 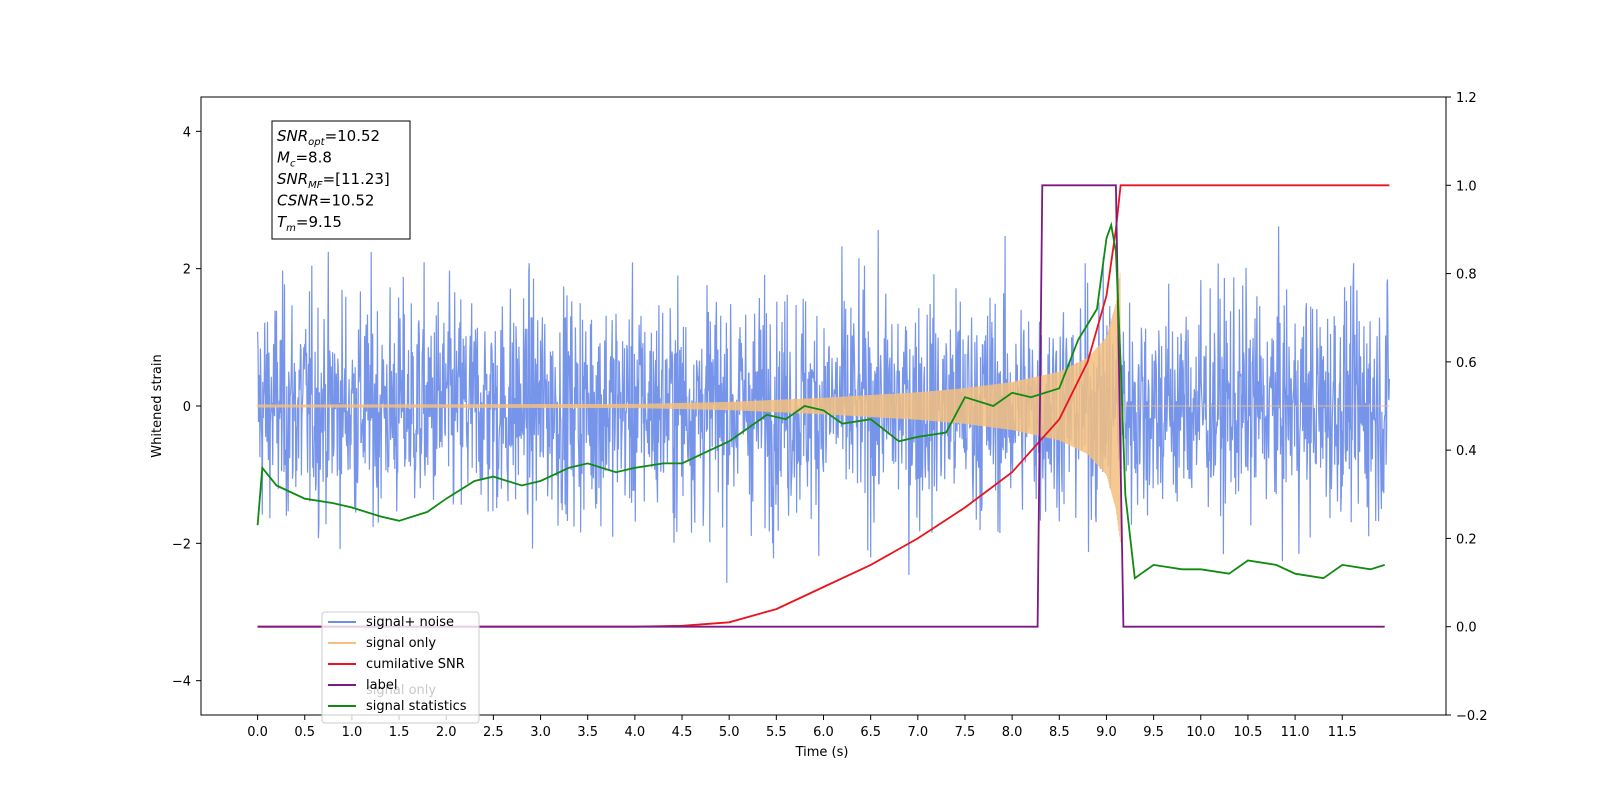 What do you see at coordinates (187, 270) in the screenshot?
I see `y-tick-label: 2` at bounding box center [187, 270].